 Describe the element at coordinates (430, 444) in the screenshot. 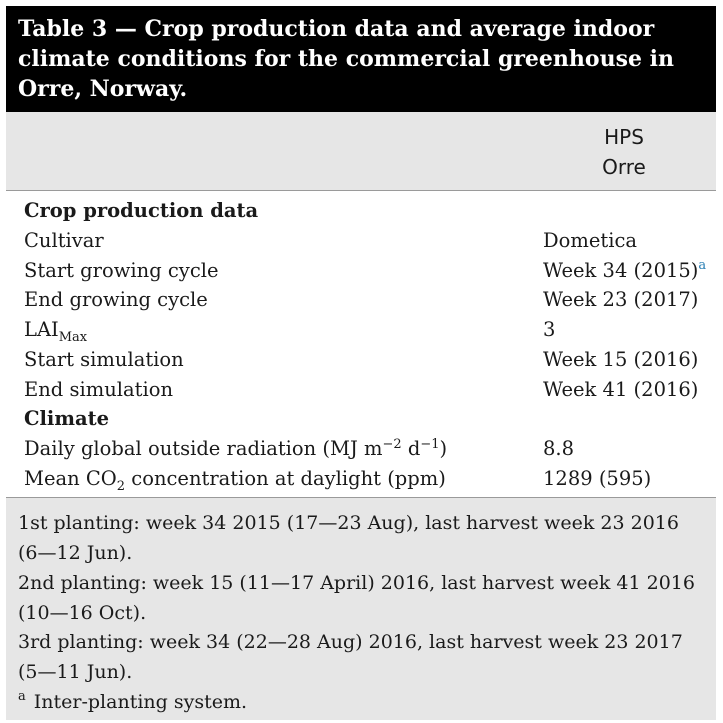

I see `radiation-exponent-2: −1` at that location.